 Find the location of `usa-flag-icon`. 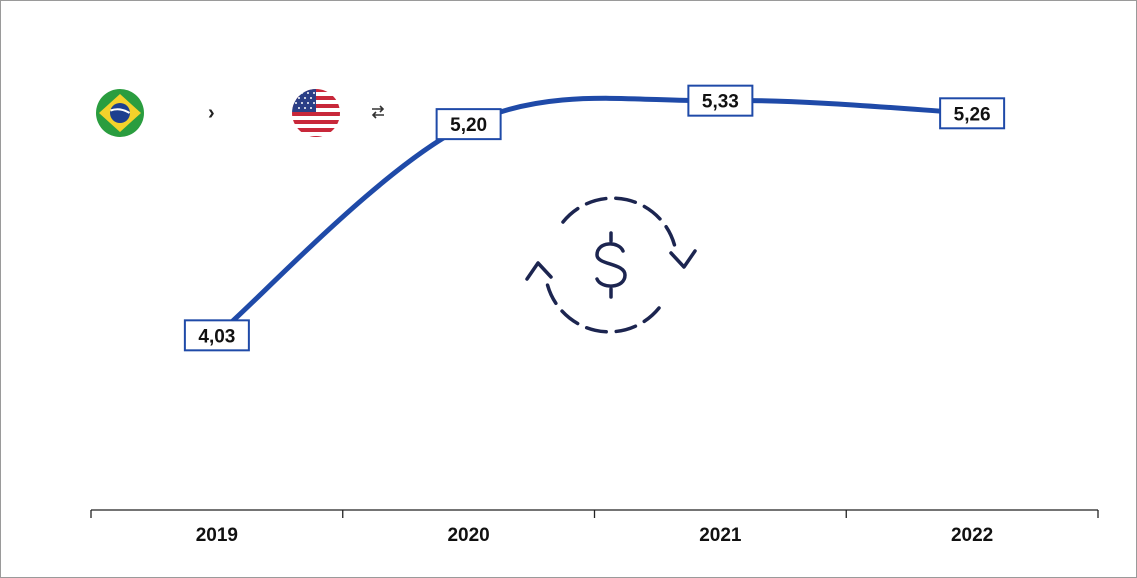

usa-flag-icon is located at coordinates (316, 115).